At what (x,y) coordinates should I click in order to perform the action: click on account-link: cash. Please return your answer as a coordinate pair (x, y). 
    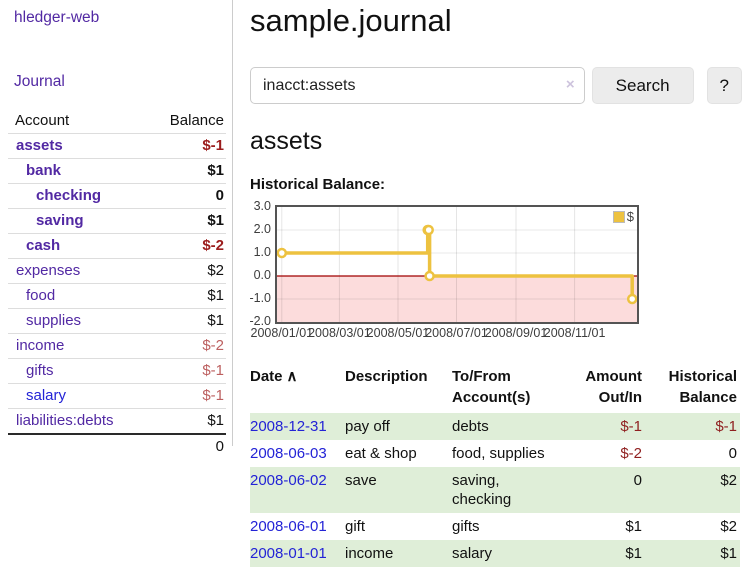
    Looking at the image, I should click on (43, 245).